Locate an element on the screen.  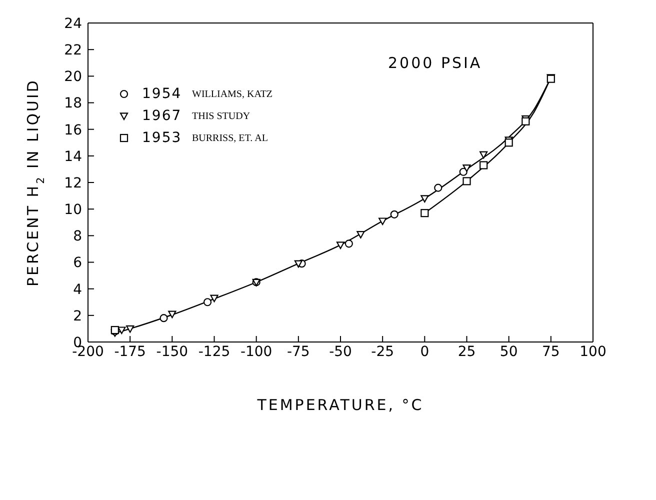
annotation: WILLIAMS, KATZ is located at coordinates (232, 94).